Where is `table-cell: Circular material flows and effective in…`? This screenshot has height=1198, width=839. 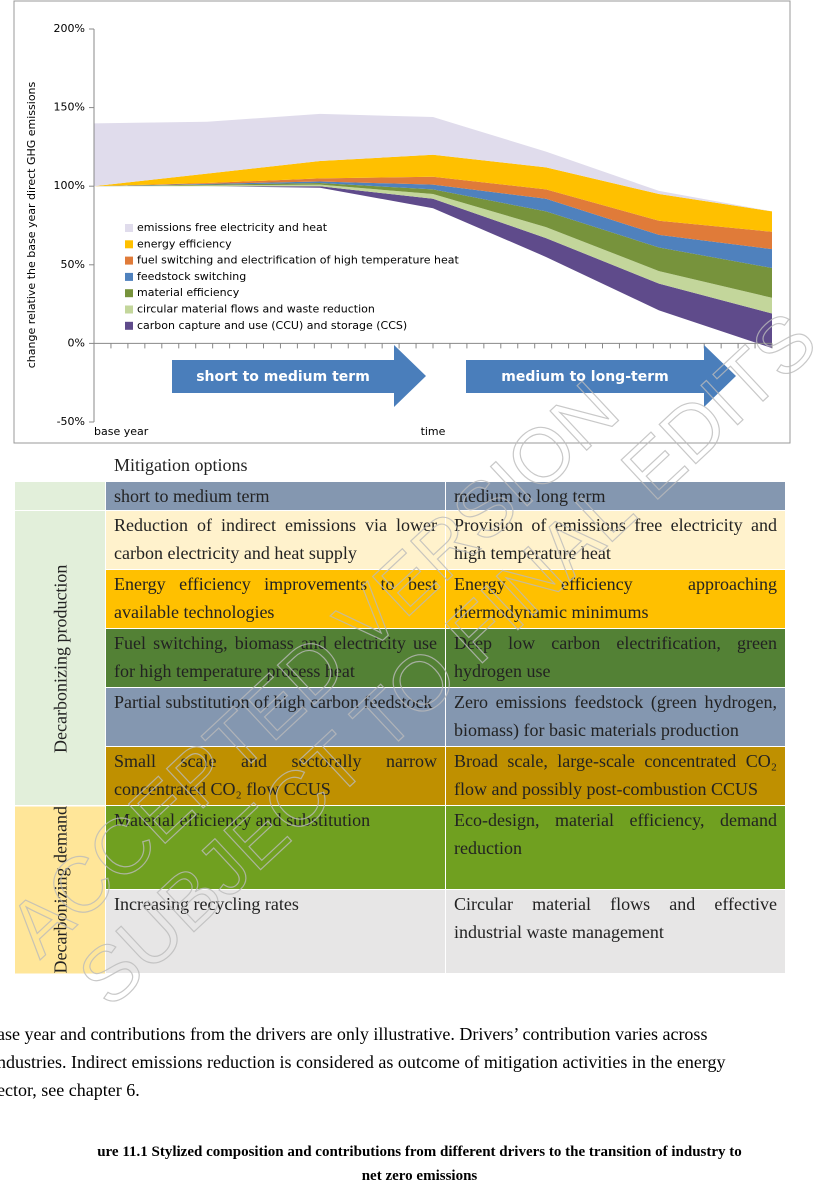 table-cell: Circular material flows and effective in… is located at coordinates (615, 932).